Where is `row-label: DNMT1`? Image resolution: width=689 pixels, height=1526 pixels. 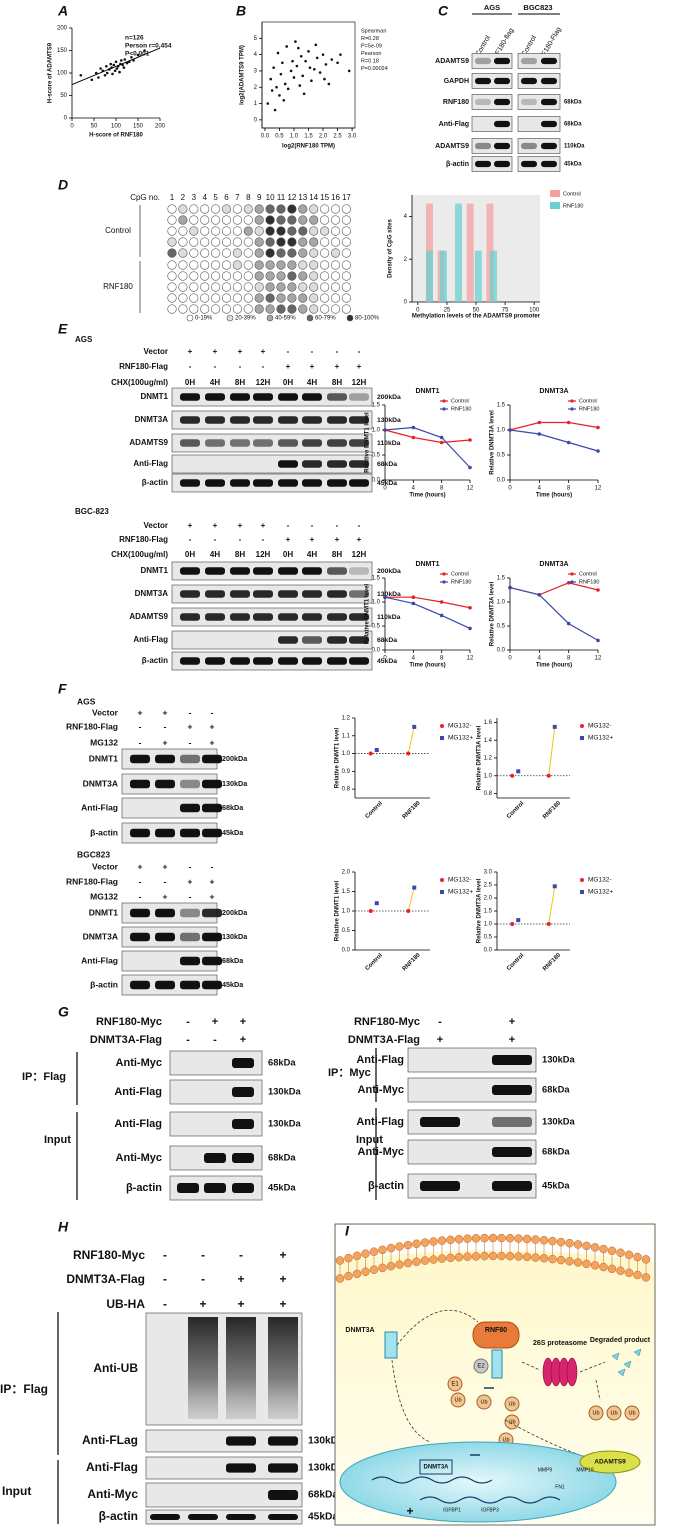
row-label: DNMT1 is located at coordinates (154, 396).